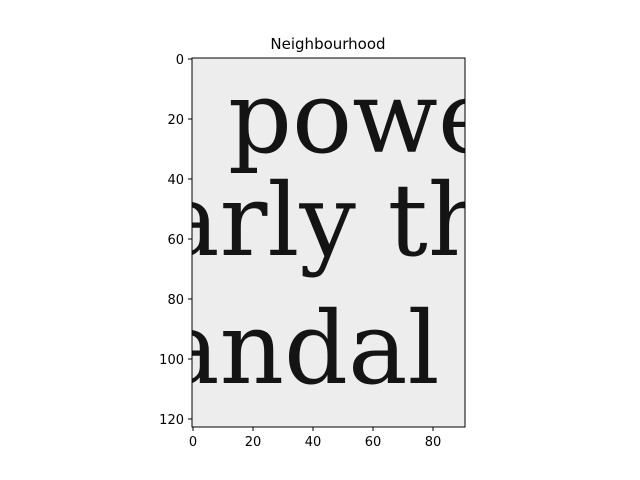 This screenshot has width=640, height=480. What do you see at coordinates (180, 60) in the screenshot?
I see `y-tick-label: 0` at bounding box center [180, 60].